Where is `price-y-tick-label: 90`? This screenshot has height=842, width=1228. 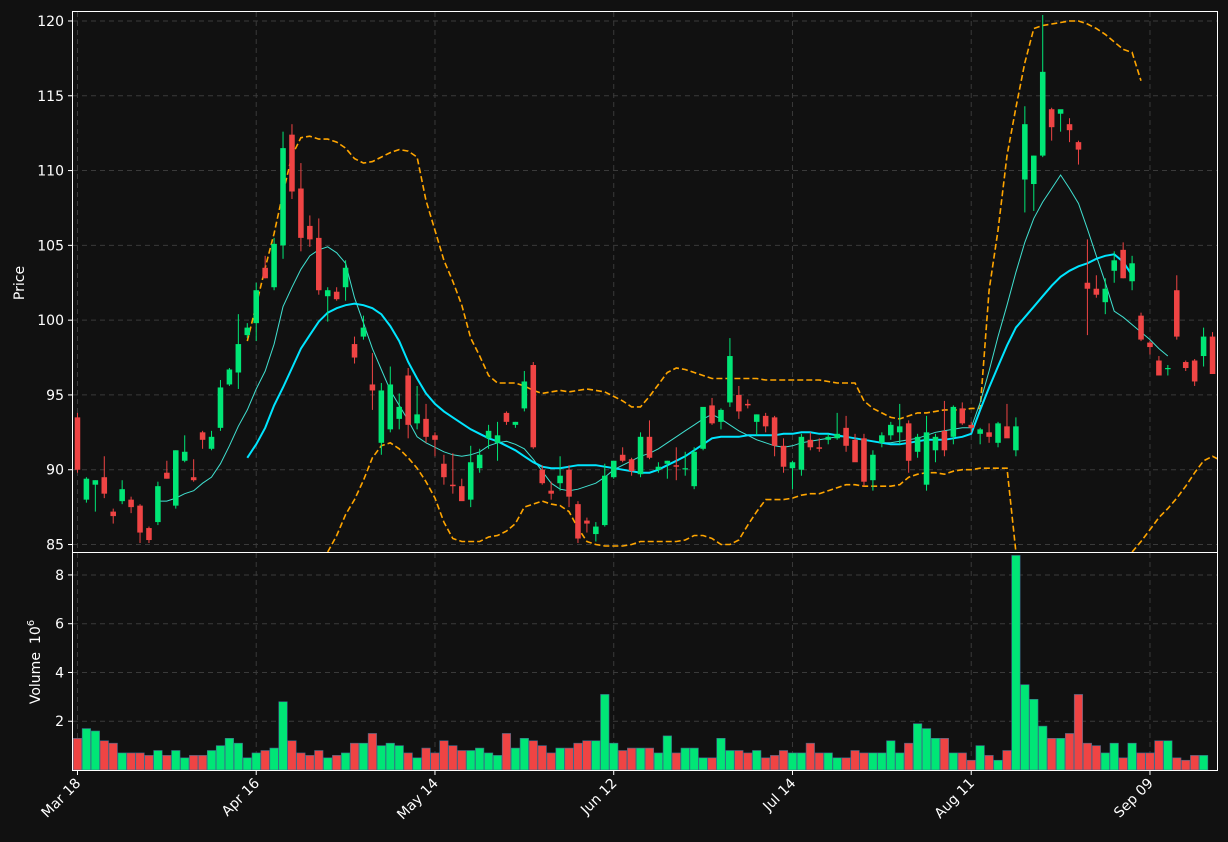 price-y-tick-label: 90 is located at coordinates (55, 471).